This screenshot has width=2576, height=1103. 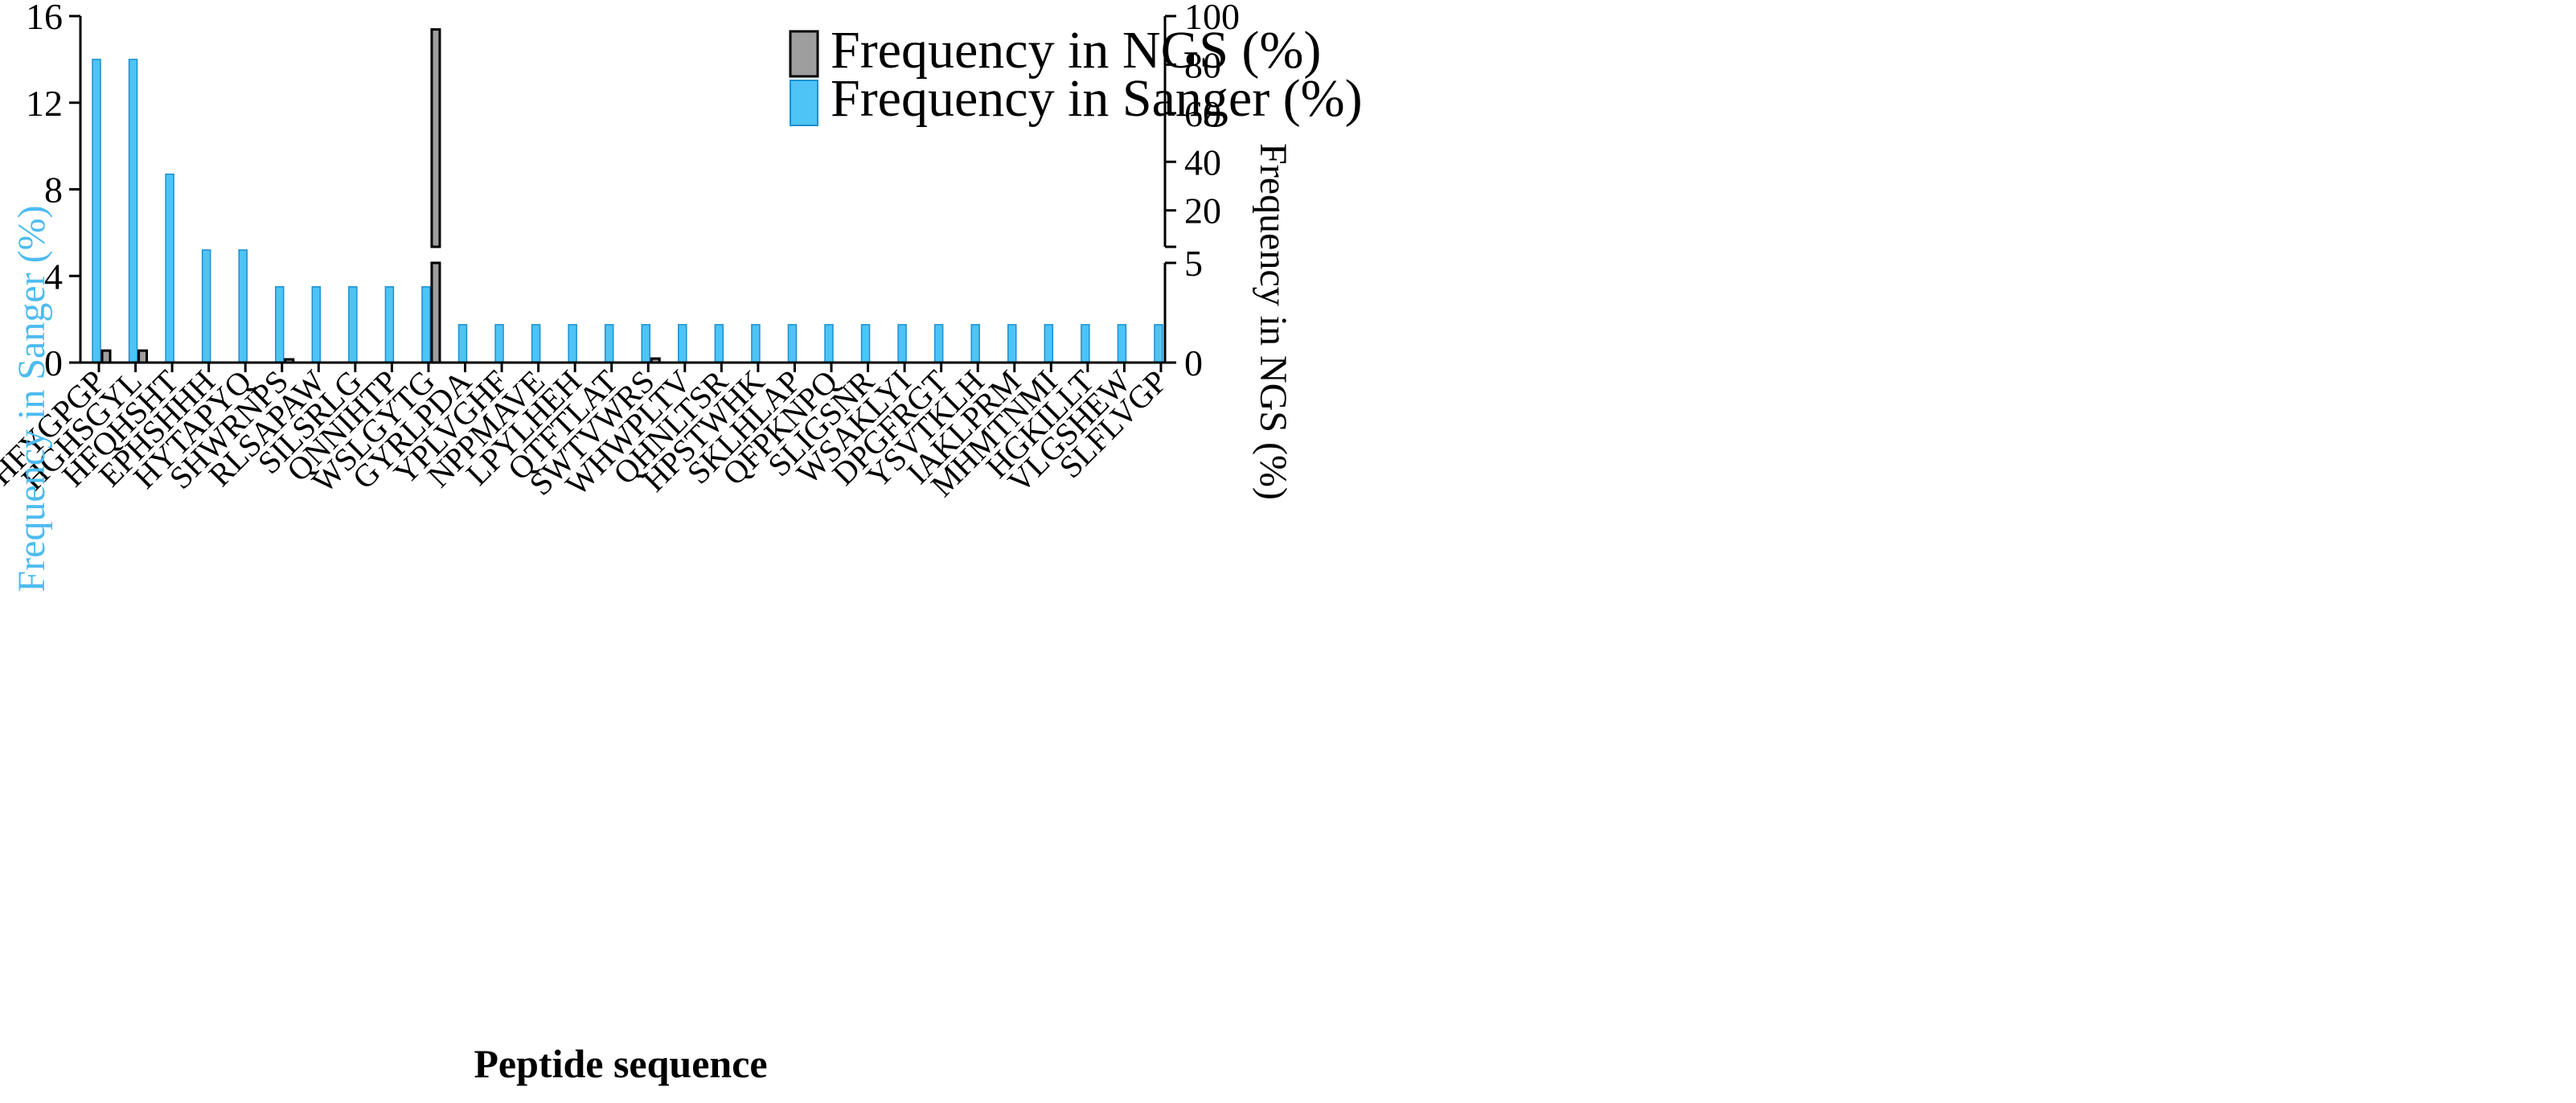 What do you see at coordinates (1049, 343) in the screenshot?
I see `sanger-bar-MHMTNMI` at bounding box center [1049, 343].